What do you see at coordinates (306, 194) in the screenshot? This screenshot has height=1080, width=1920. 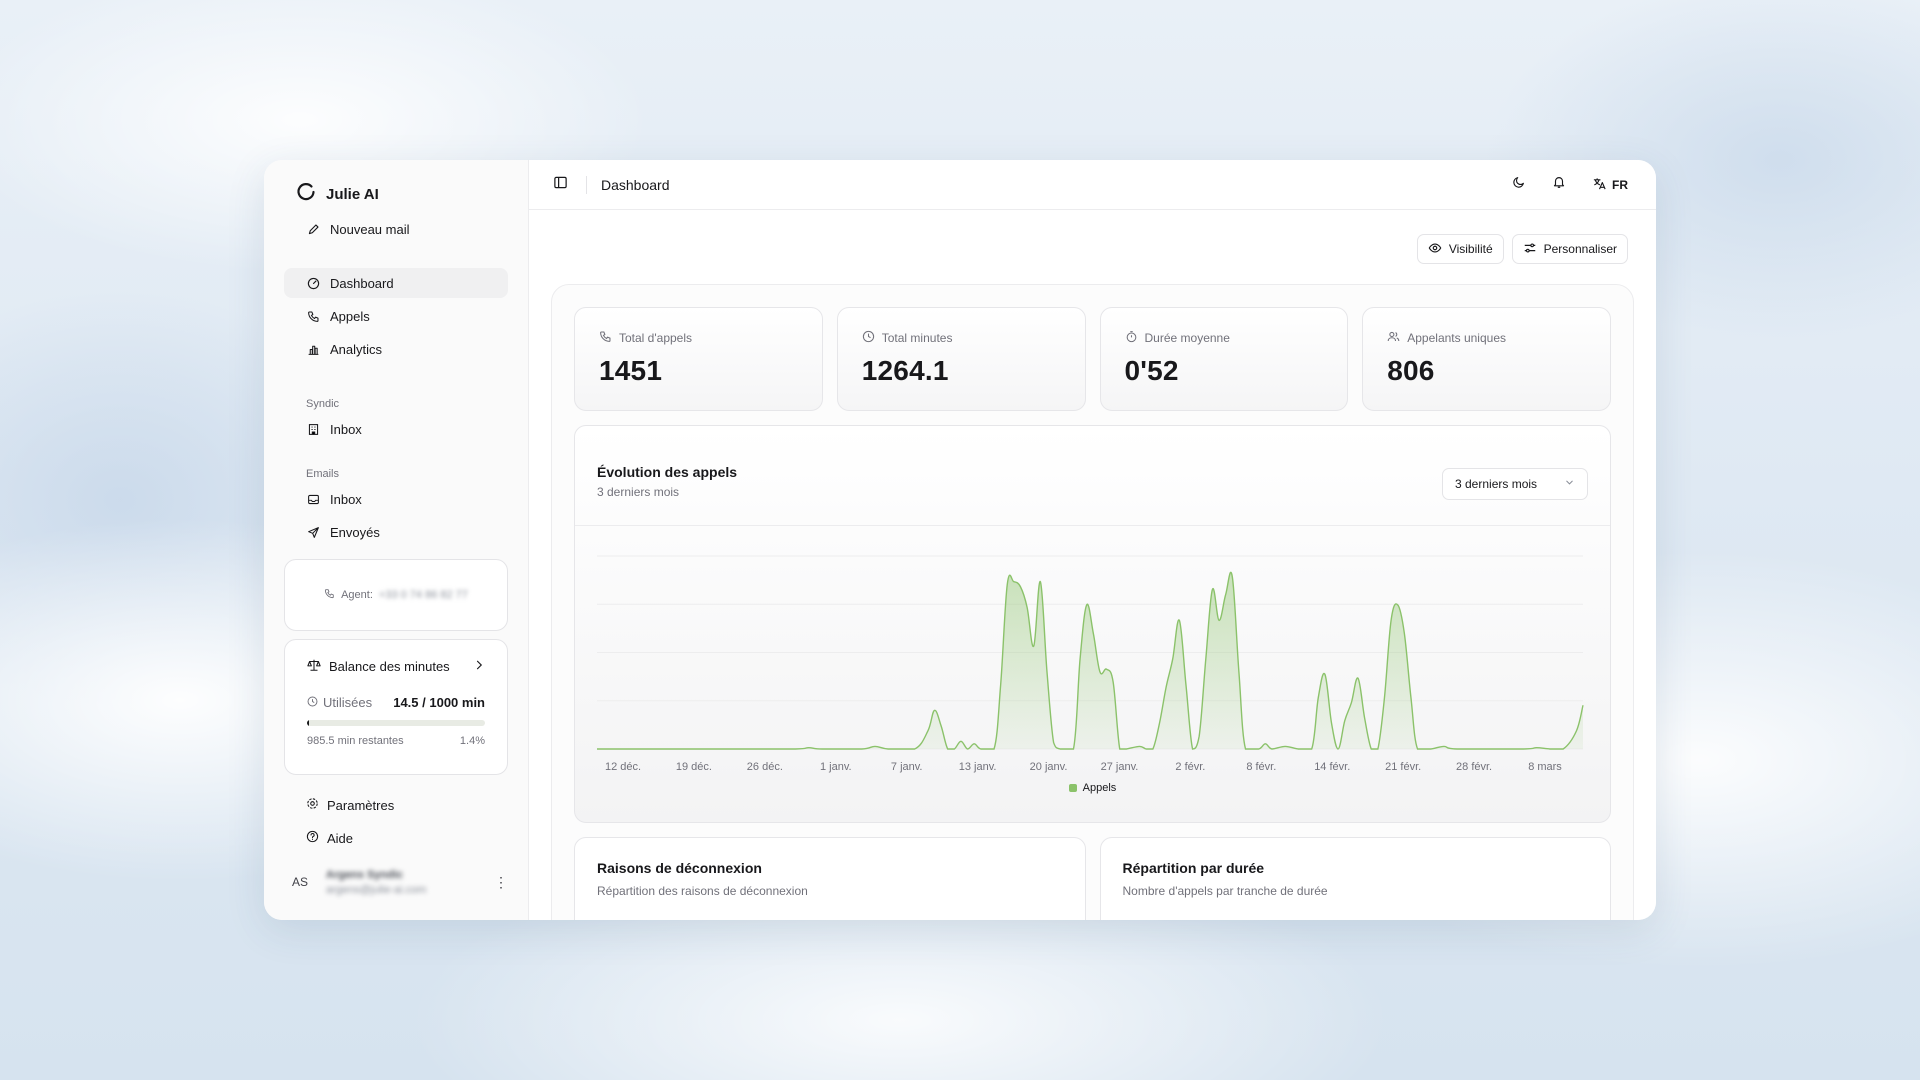 I see `logo-icon` at bounding box center [306, 194].